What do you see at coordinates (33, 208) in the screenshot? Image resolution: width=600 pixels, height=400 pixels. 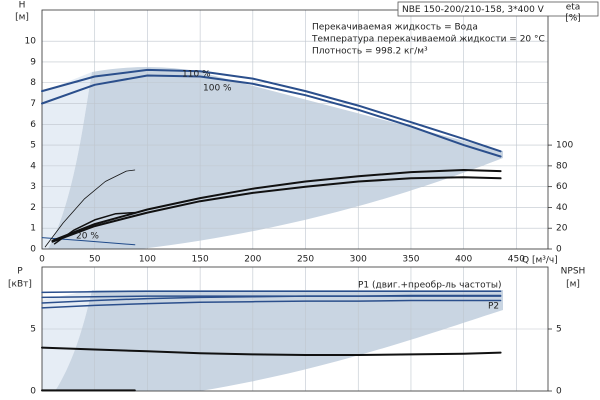 I see `y-tick-label: 2` at bounding box center [33, 208].